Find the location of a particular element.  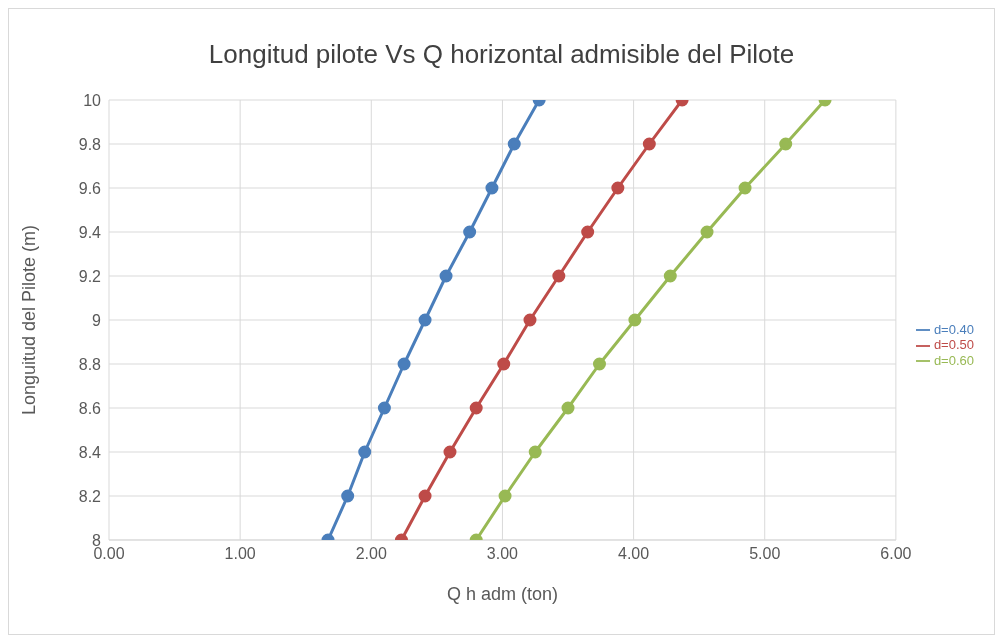

y-tick-label: 9.8 is located at coordinates (90, 144).